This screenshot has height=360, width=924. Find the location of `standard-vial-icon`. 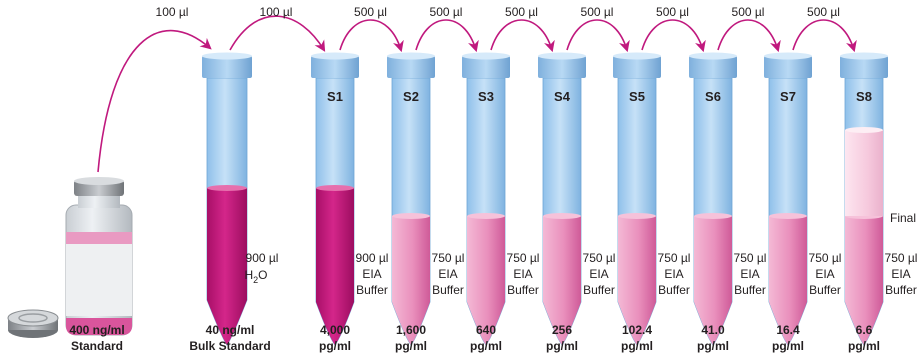

standard-vial-icon is located at coordinates (99, 256).